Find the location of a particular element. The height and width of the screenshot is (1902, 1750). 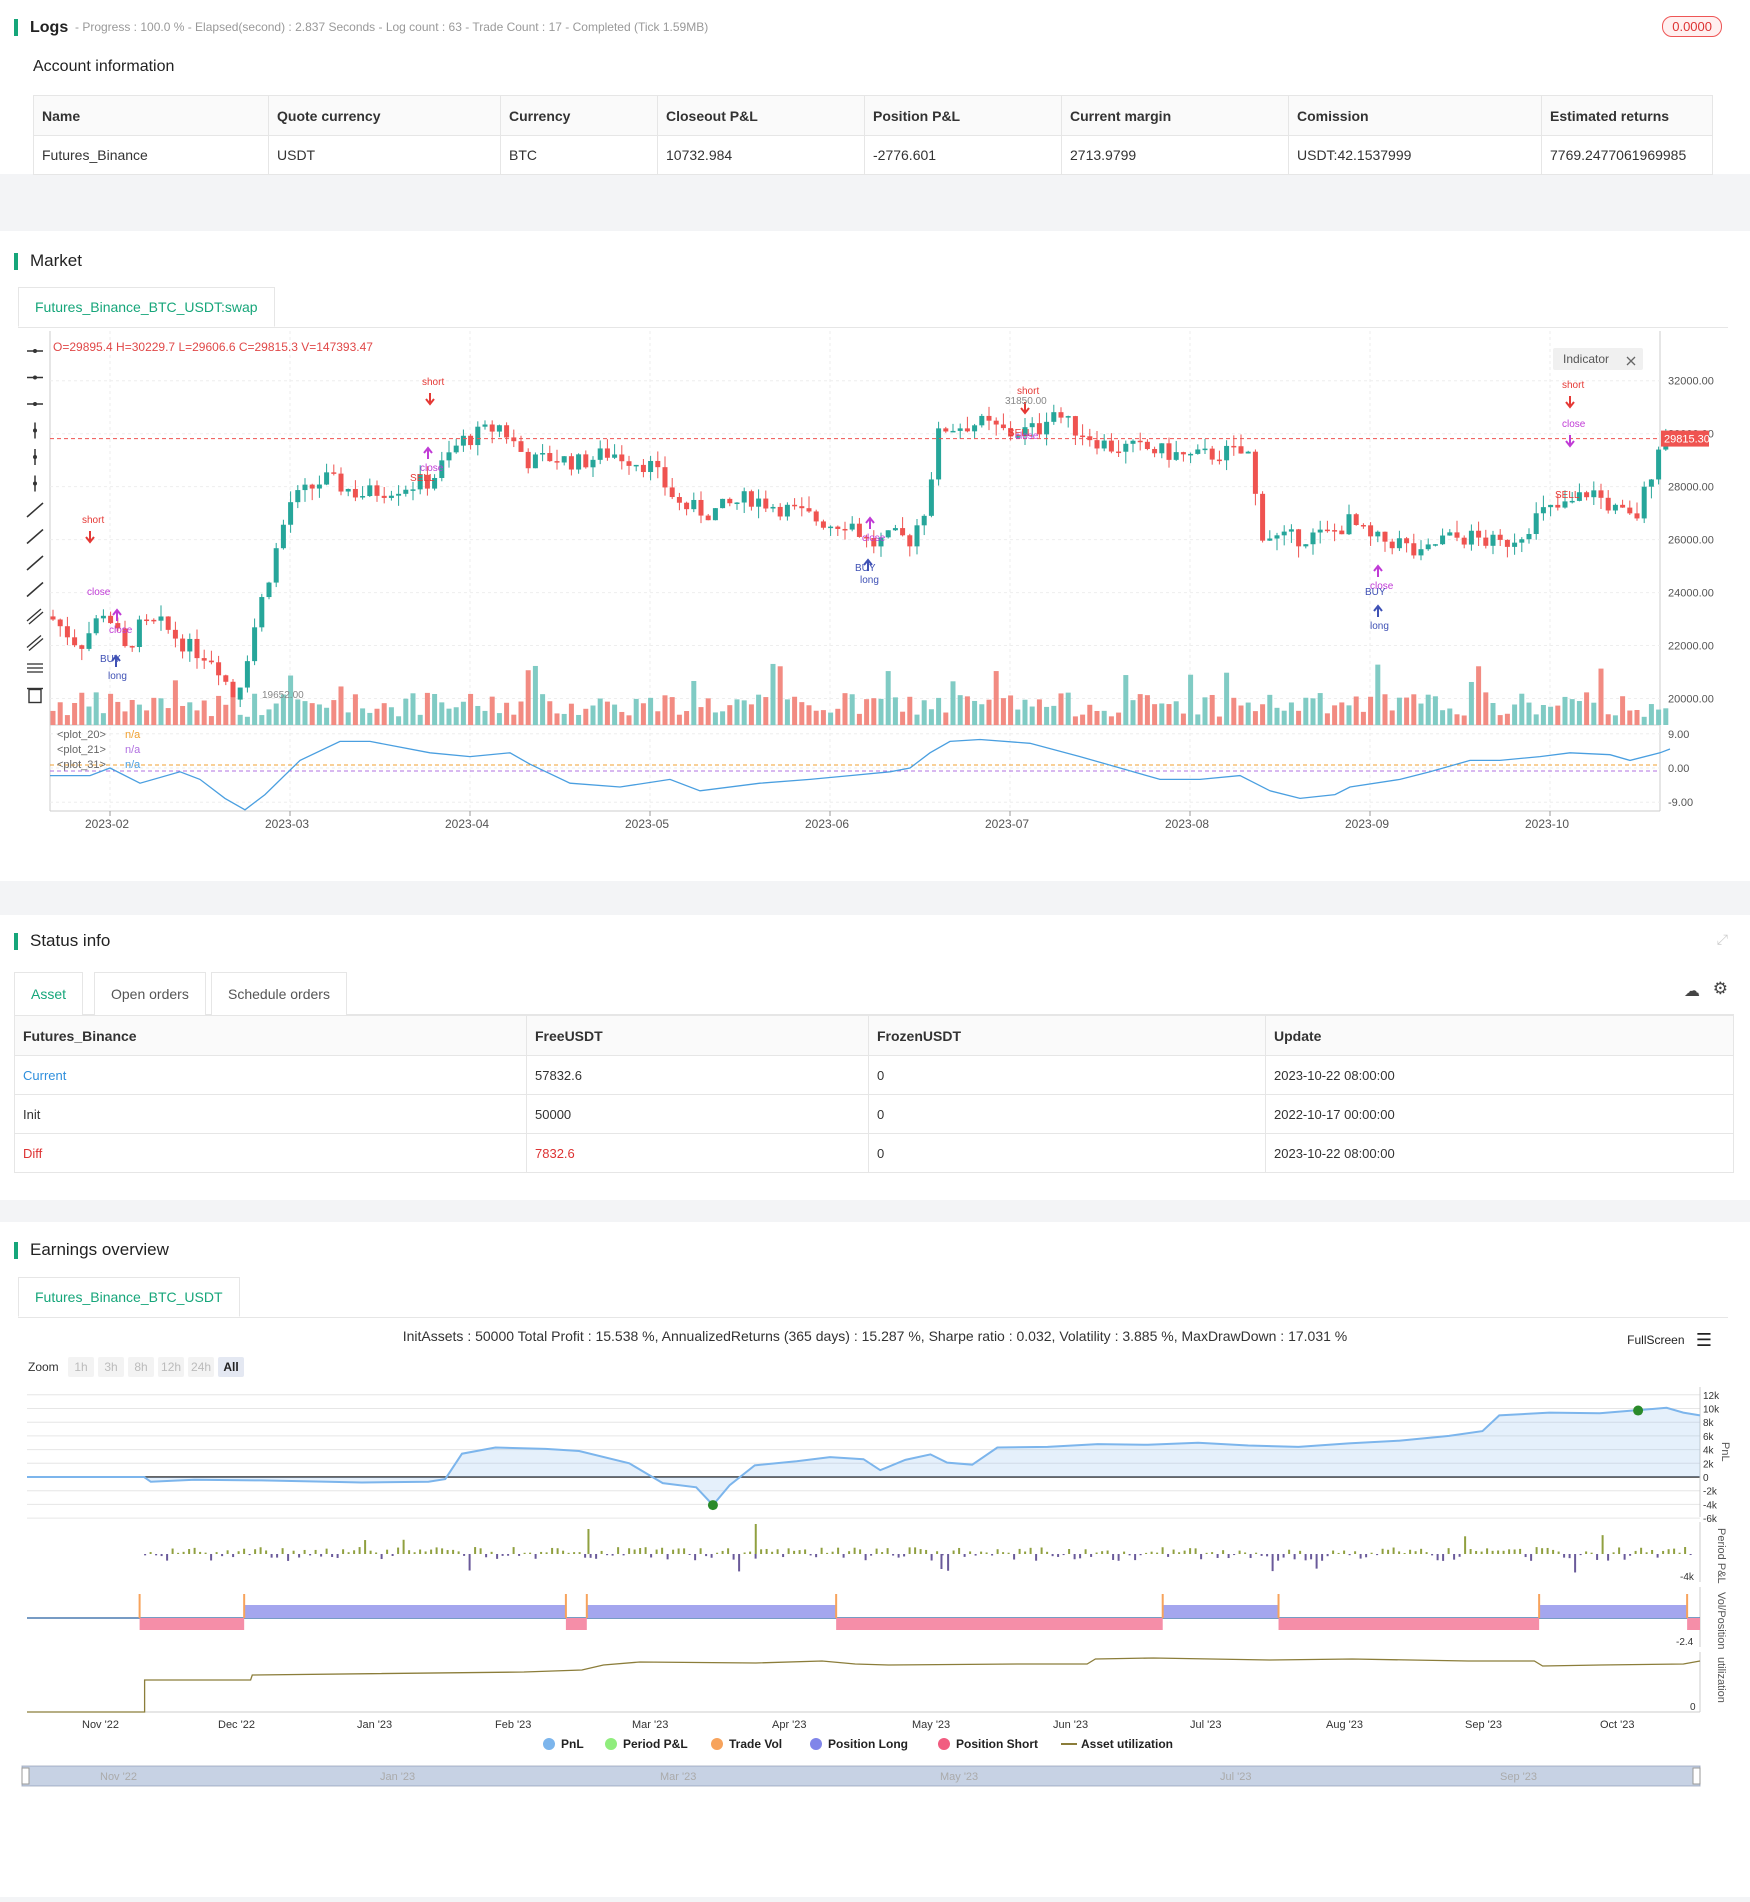

v-segment-icon is located at coordinates (35, 457).